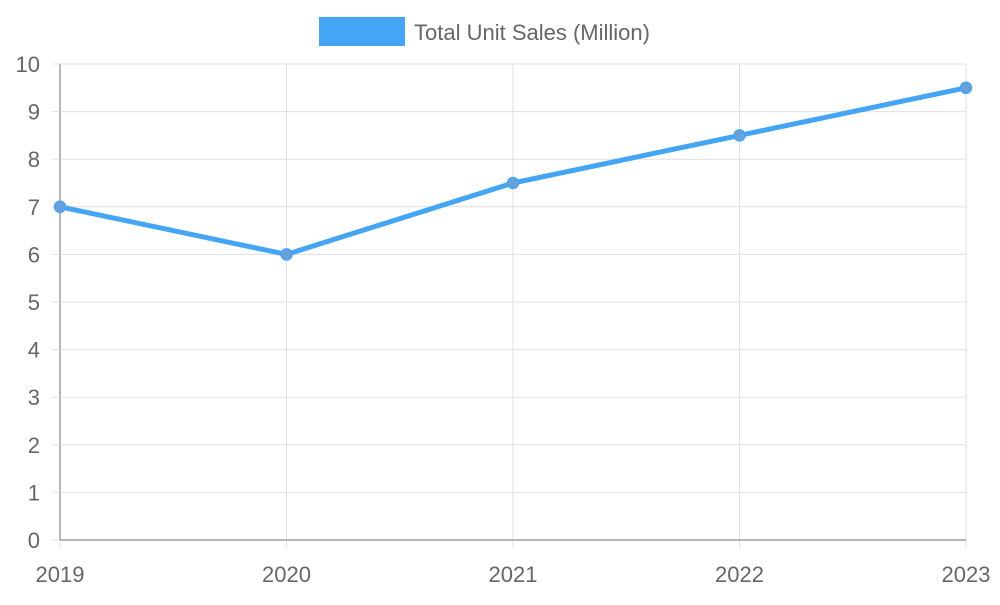  I want to click on x-tick-label: 2022, so click(739, 574).